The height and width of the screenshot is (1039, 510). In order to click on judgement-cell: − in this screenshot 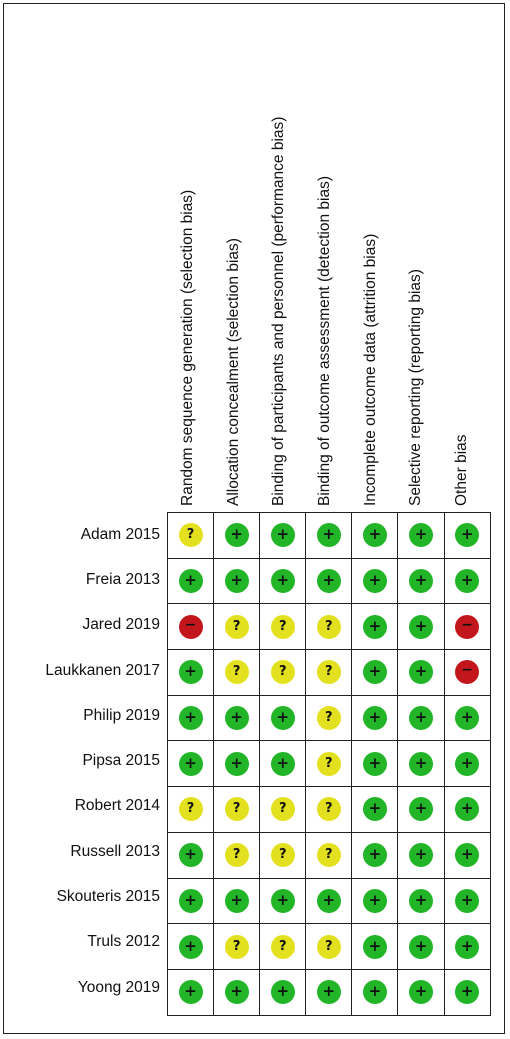, I will do `click(467, 672)`.